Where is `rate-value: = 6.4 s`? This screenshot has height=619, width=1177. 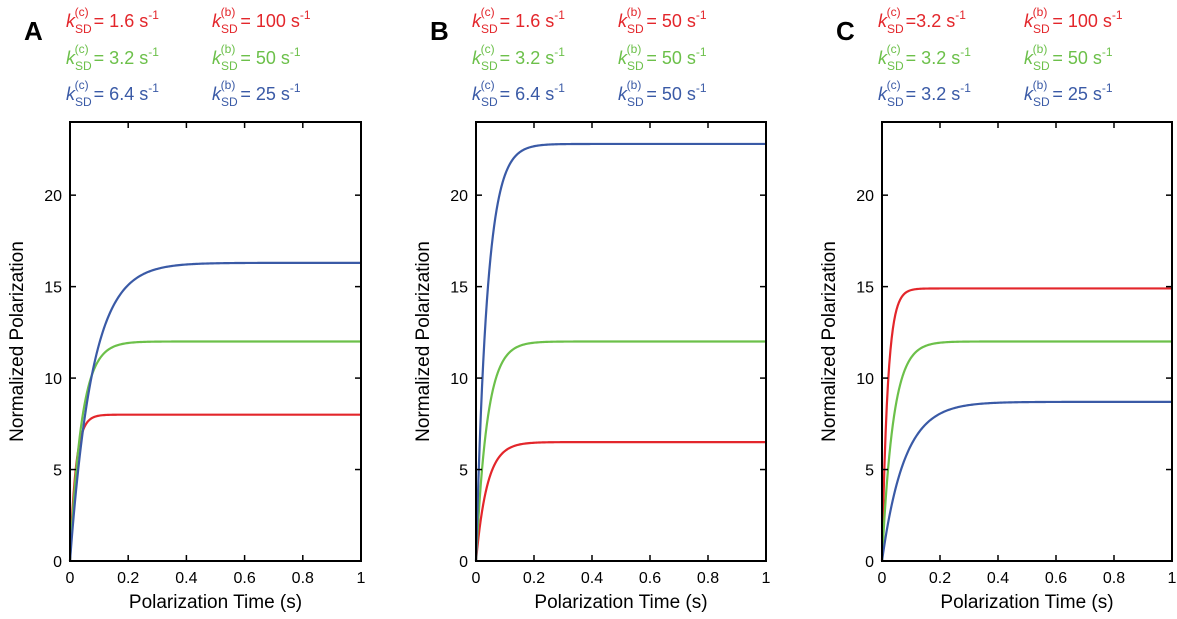
rate-value: = 6.4 s is located at coordinates (119, 94).